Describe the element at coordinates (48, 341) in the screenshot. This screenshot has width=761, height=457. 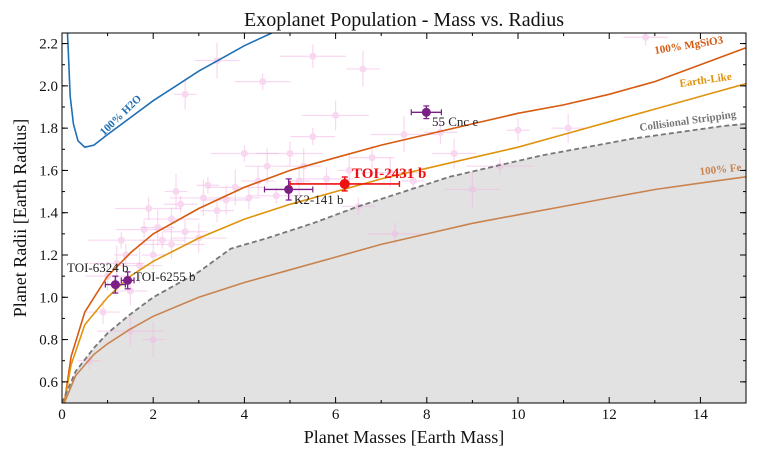
I see `y-tick-label: 0.8` at that location.